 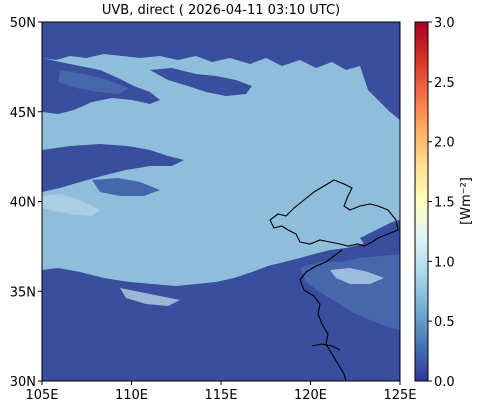 I want to click on x-tick-label-4: 125E, so click(x=399, y=395).